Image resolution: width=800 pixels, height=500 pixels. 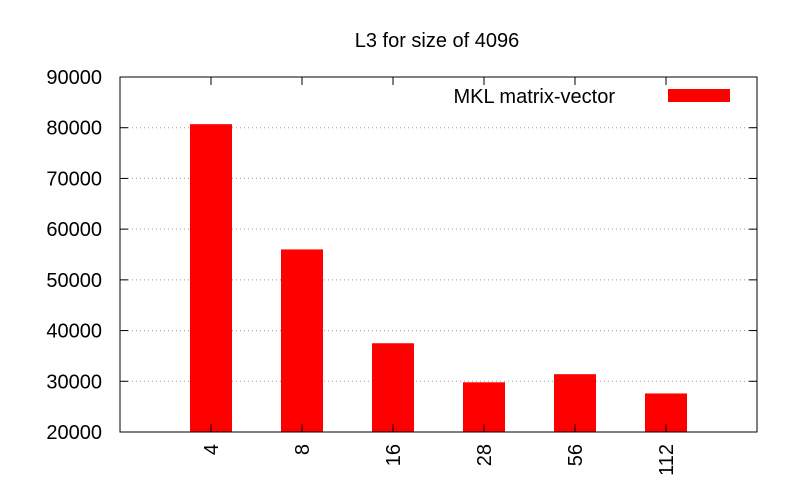 I want to click on y-tick-label: 90000, so click(x=74, y=78).